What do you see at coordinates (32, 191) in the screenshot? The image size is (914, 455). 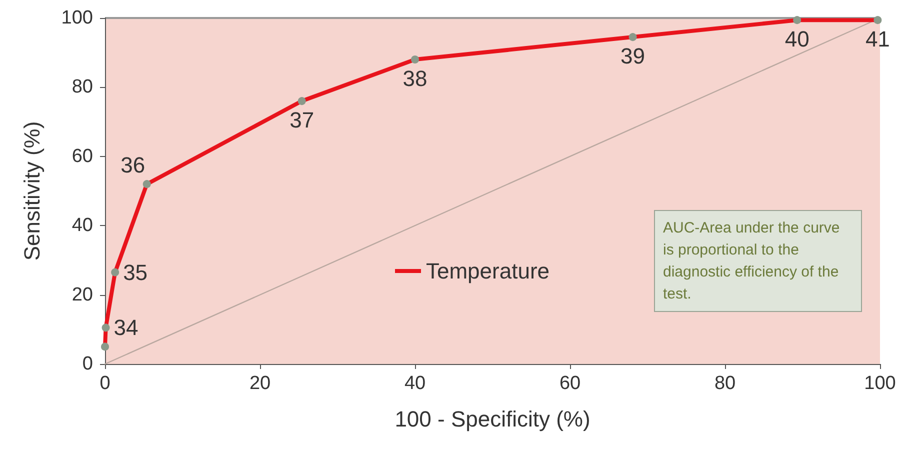 I see `y-axis-title: Sensitivity (%)` at bounding box center [32, 191].